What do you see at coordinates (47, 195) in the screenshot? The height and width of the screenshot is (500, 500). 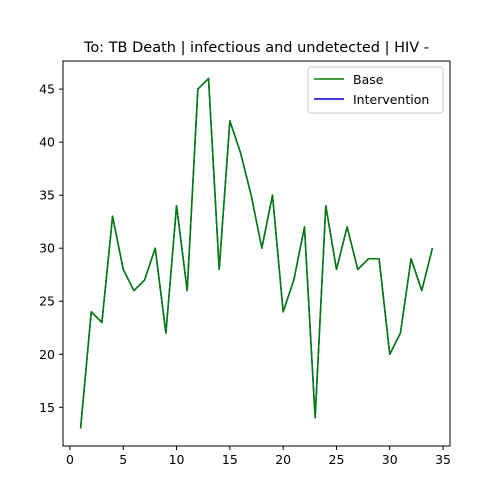 I see `y-tick-label: 35` at bounding box center [47, 195].